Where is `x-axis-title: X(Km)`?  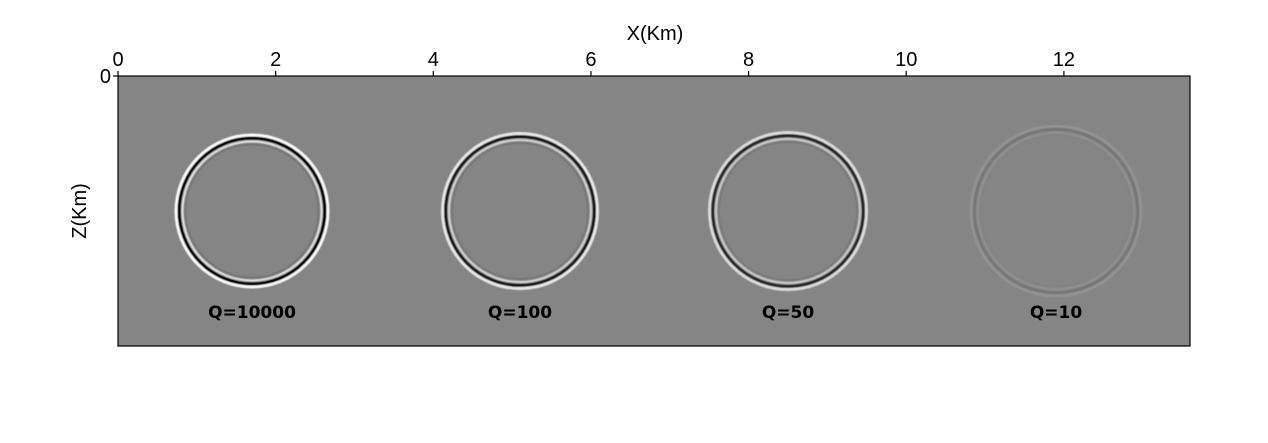
x-axis-title: X(Km) is located at coordinates (655, 34).